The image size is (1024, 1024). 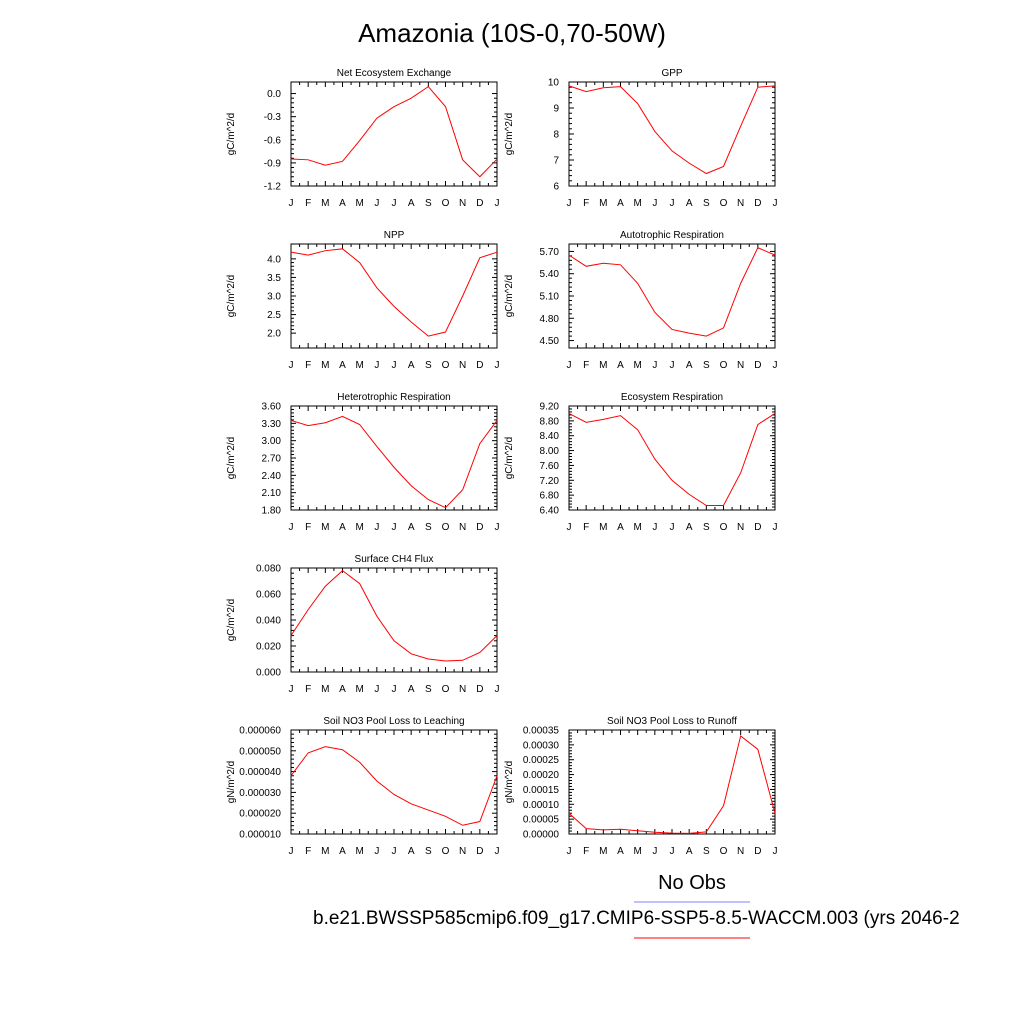 I want to click on y-tick-label: 0.00030, so click(x=541, y=745).